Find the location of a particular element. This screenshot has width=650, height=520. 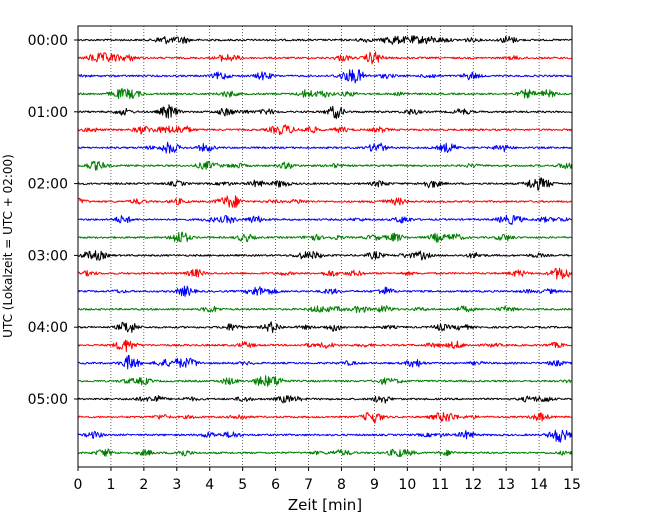

y-axis-ticks: 00:00 01:00 02:00 03:00 04:00 05:00 is located at coordinates (53, 220).